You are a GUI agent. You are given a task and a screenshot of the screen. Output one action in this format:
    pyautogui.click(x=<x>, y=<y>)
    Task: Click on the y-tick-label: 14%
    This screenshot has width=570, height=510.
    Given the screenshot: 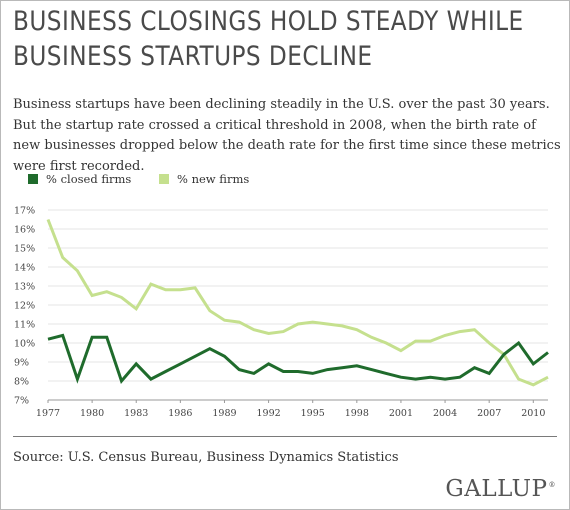 What is the action you would take?
    pyautogui.click(x=24, y=268)
    